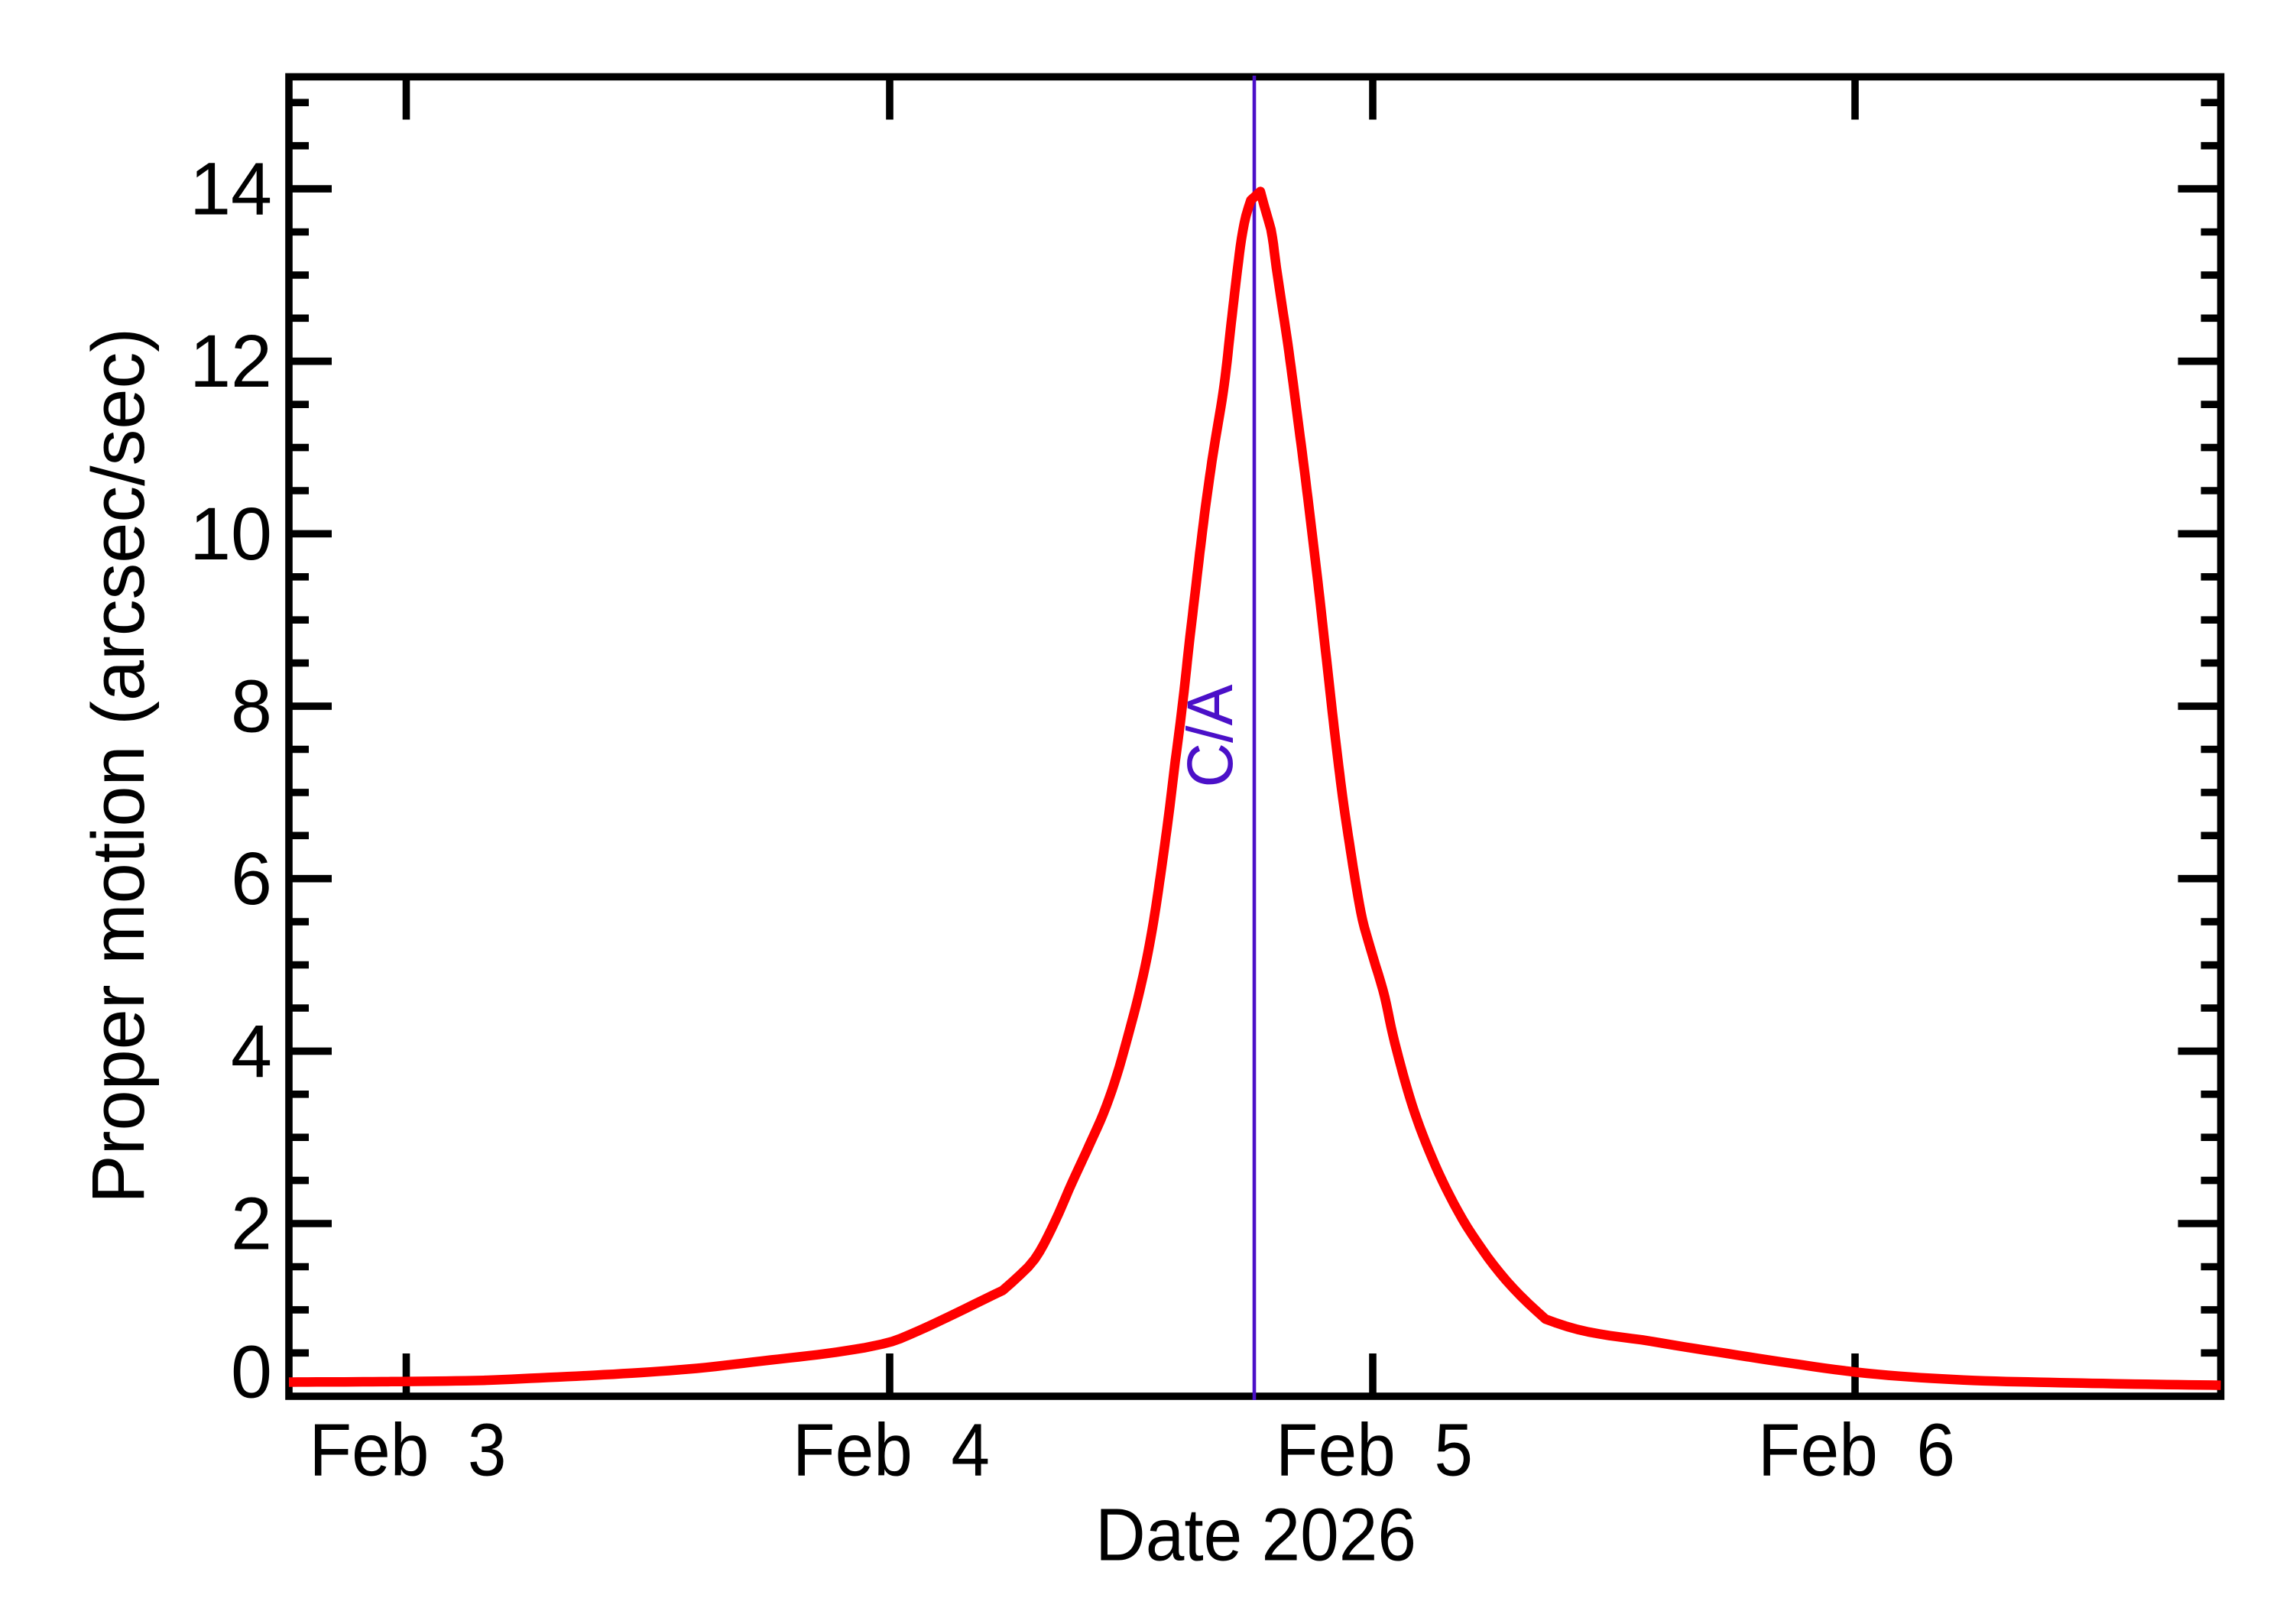 This screenshot has height=1624, width=2293. What do you see at coordinates (1857, 1450) in the screenshot?
I see `svg-text: Feb 6` at bounding box center [1857, 1450].